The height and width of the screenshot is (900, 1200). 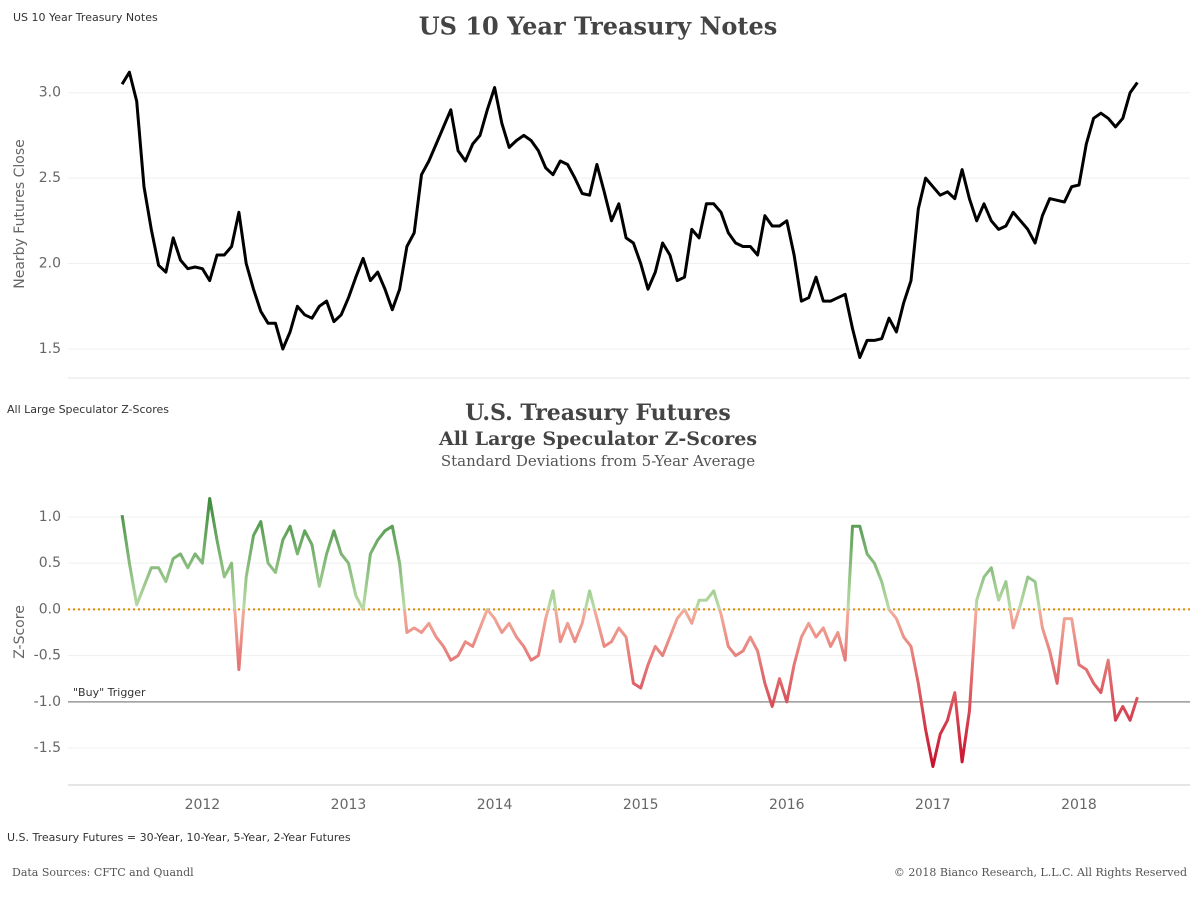 What do you see at coordinates (349, 805) in the screenshot?
I see `x-tick-label: 2013` at bounding box center [349, 805].